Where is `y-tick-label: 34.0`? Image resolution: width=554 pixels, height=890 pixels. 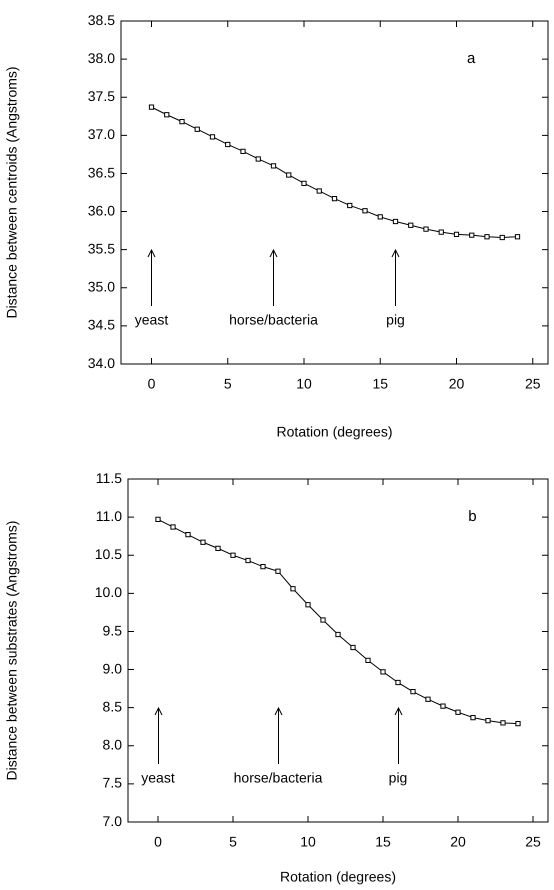 y-tick-label: 34.0 is located at coordinates (102, 362).